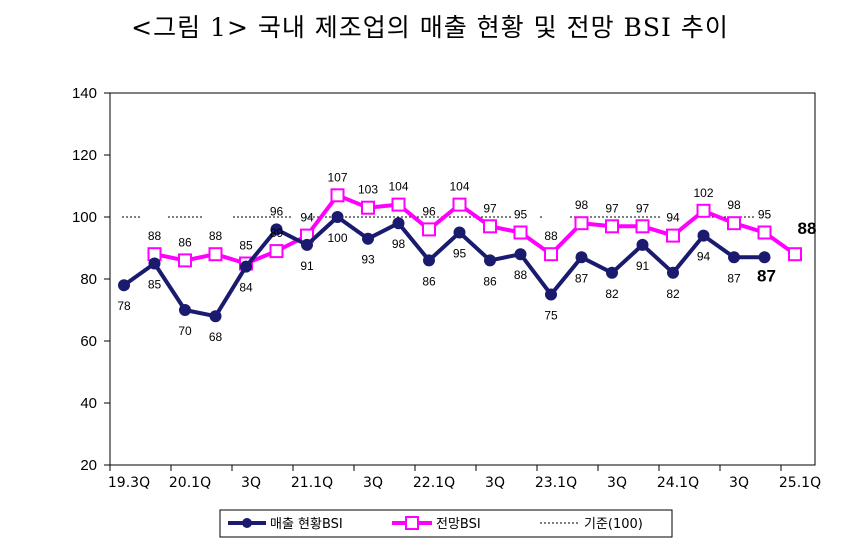  Describe the element at coordinates (429, 211) in the screenshot. I see `forecast-data-label: 96` at that location.